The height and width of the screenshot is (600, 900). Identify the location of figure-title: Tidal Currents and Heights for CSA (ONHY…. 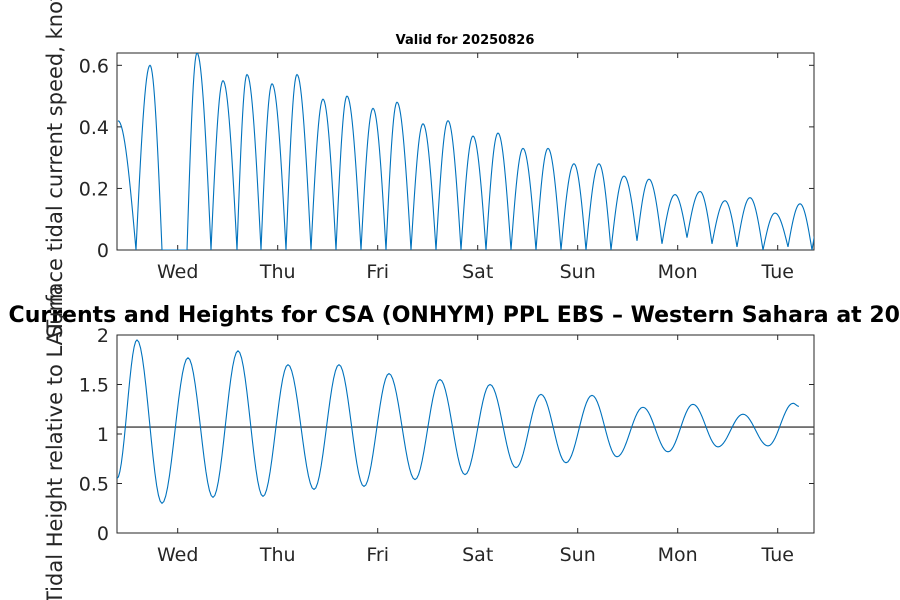
(450, 315).